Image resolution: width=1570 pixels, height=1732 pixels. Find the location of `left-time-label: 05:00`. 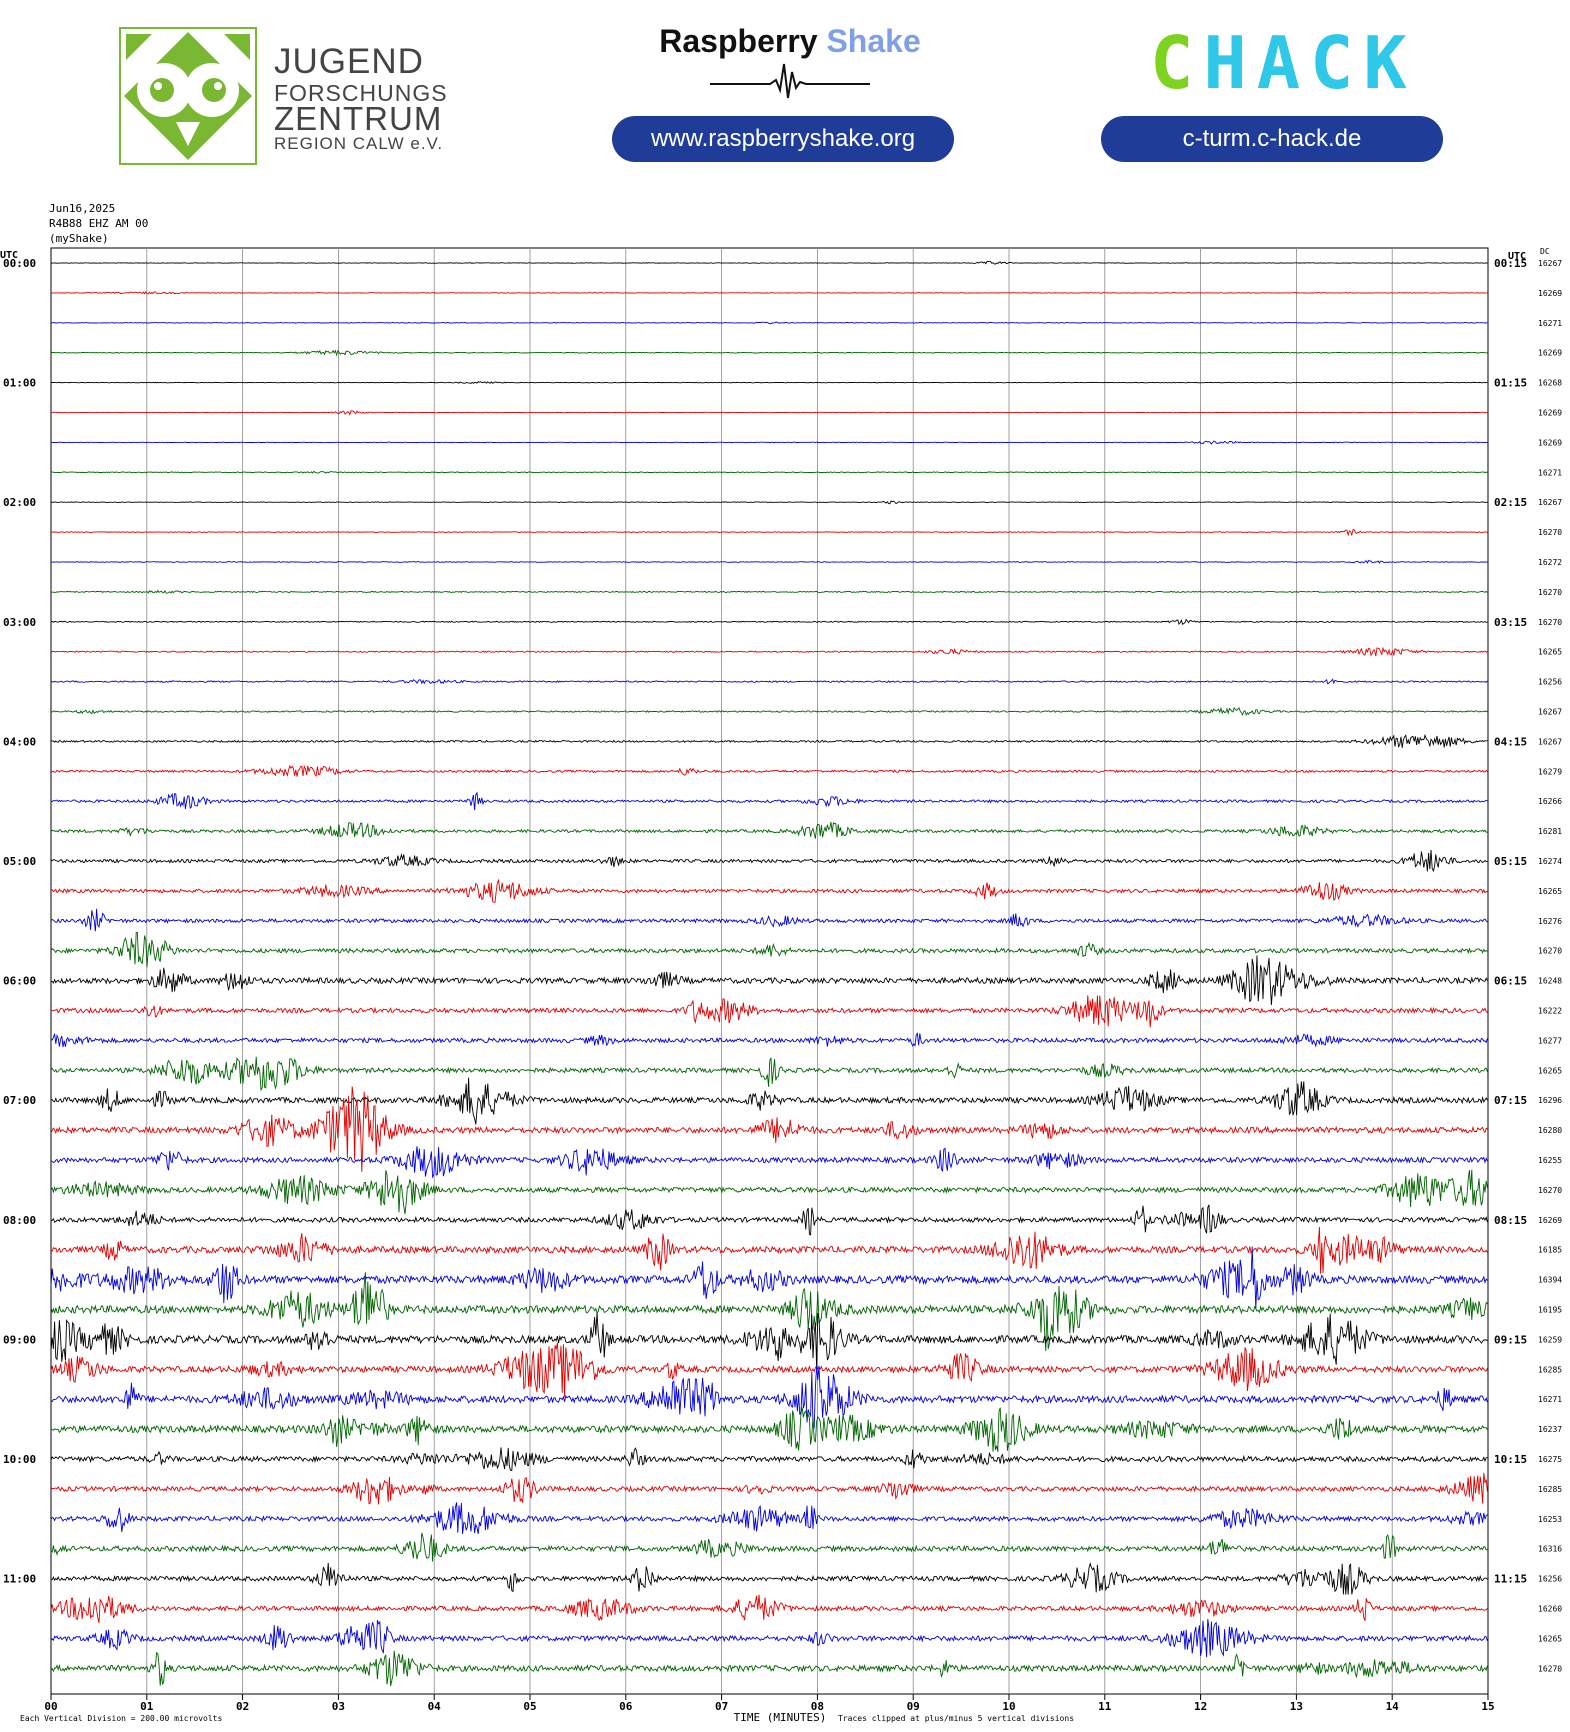

left-time-label: 05:00 is located at coordinates (19, 861).